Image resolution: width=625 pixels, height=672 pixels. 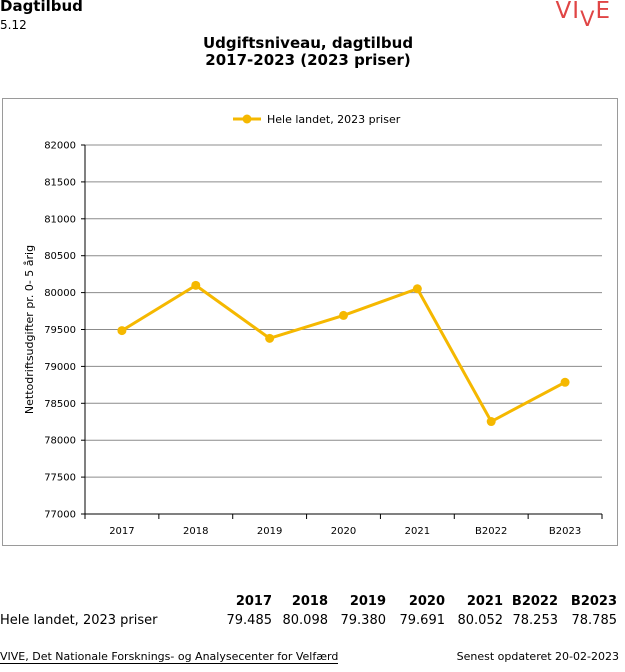 I want to click on table-cell: 79.380, so click(x=363, y=620).